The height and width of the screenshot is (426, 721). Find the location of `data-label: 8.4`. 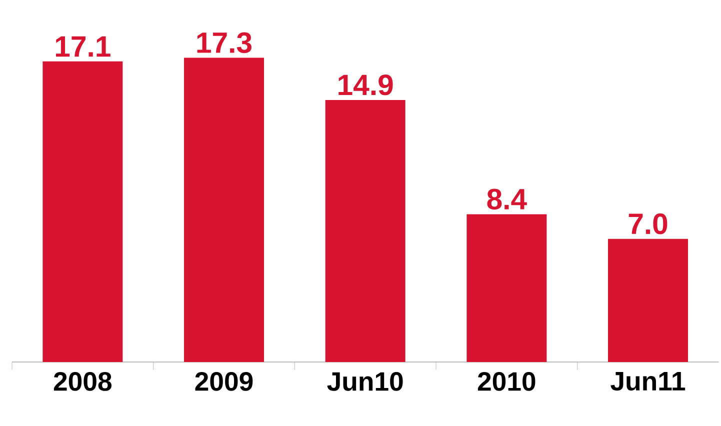

data-label: 8.4 is located at coordinates (507, 199).